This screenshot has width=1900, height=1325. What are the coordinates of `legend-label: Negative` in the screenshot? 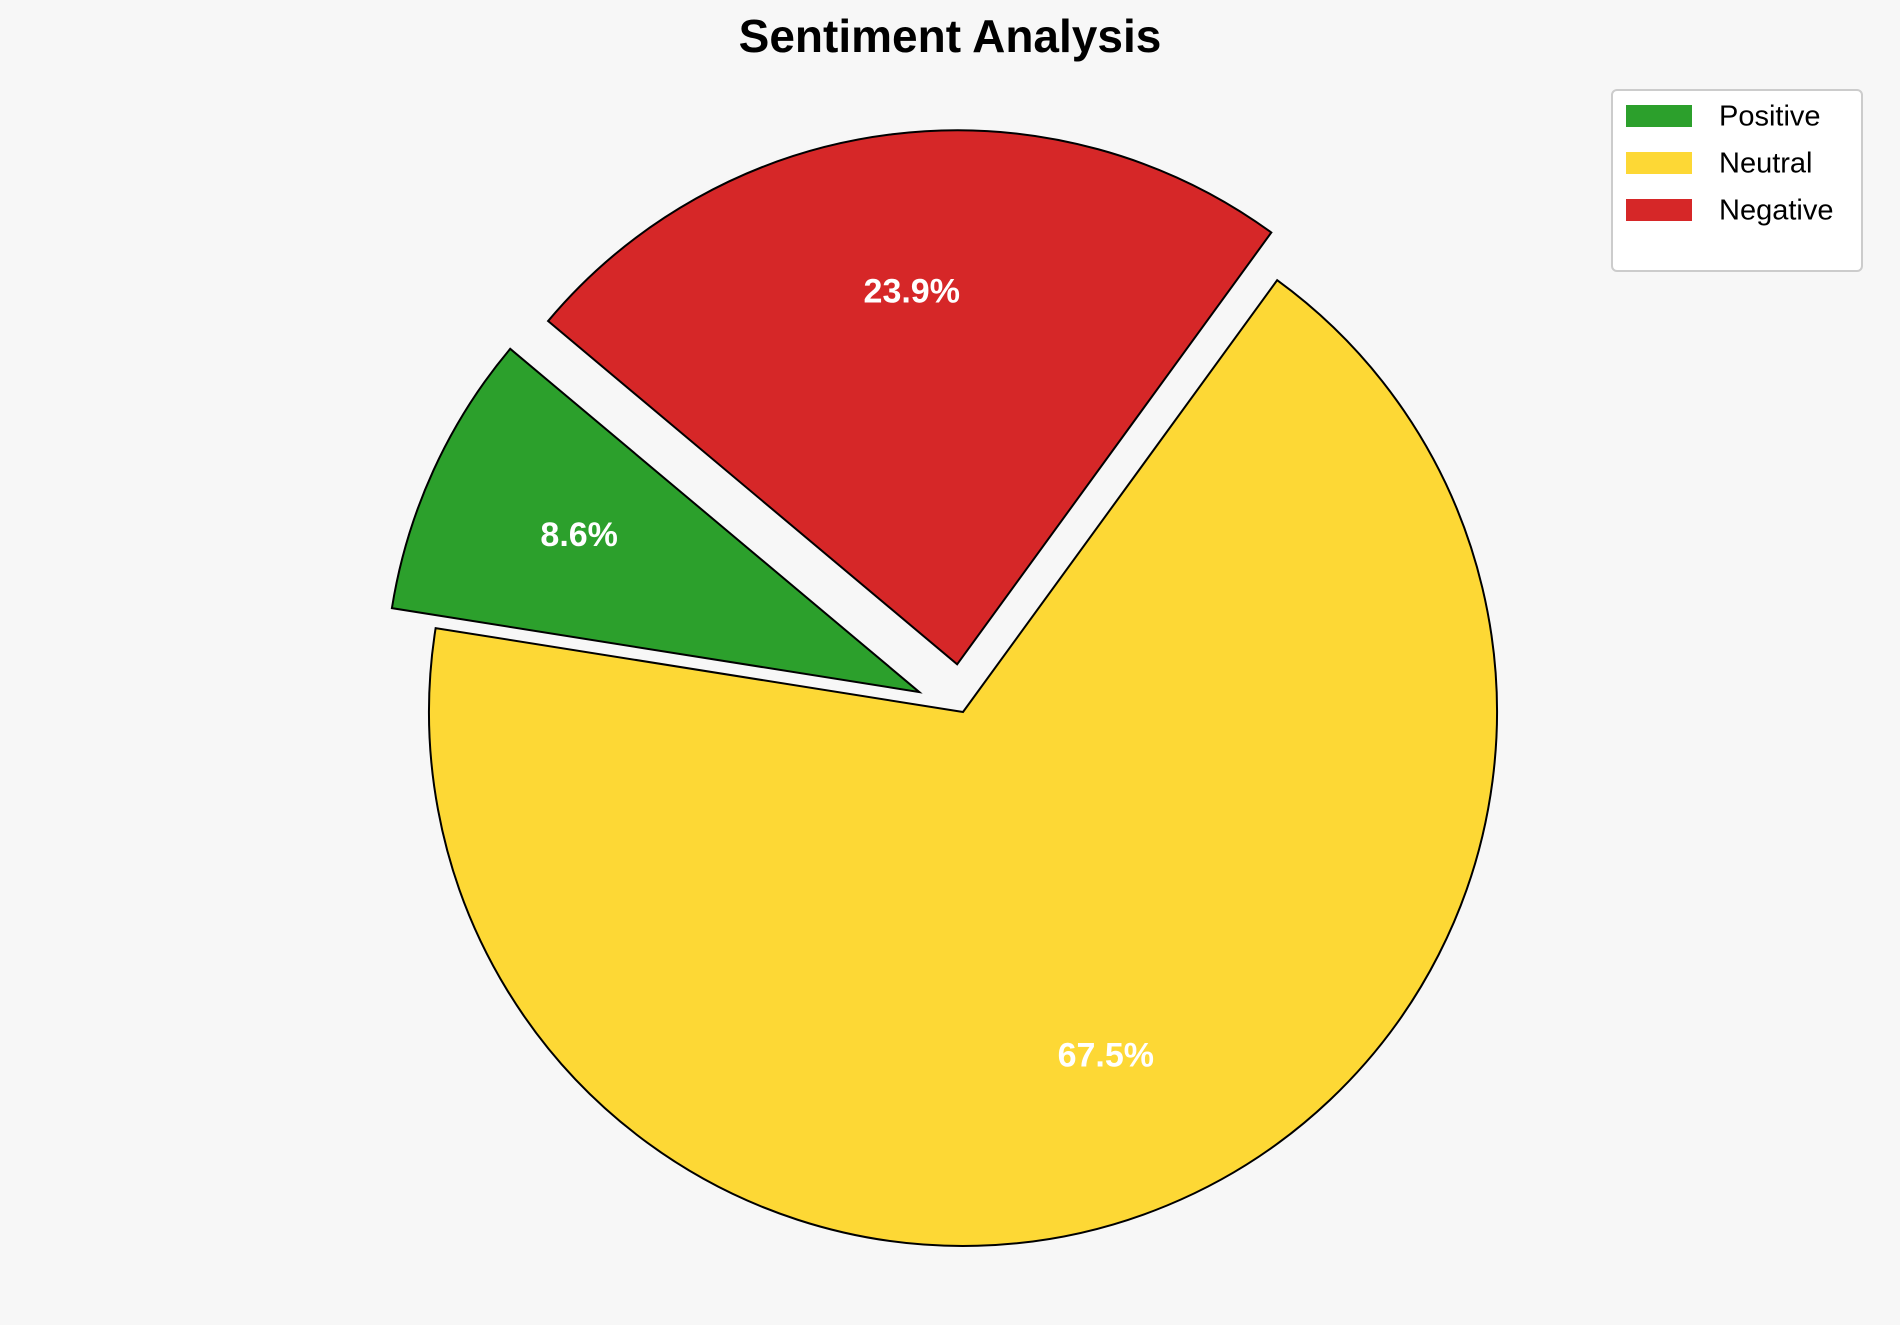 It's located at (1776, 211).